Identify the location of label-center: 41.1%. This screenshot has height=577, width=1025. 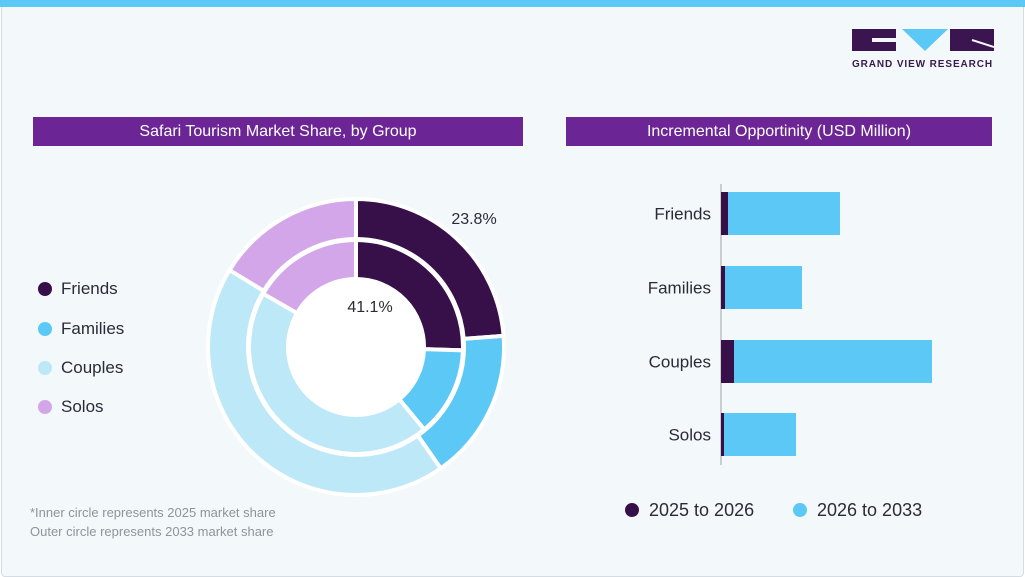
(369, 307).